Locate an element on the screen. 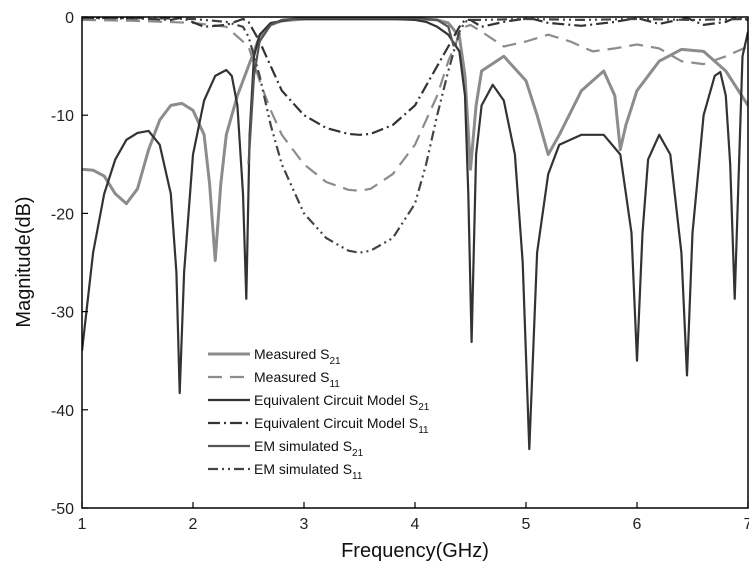 The image size is (749, 564). x-tick-label: 7 is located at coordinates (746, 524).